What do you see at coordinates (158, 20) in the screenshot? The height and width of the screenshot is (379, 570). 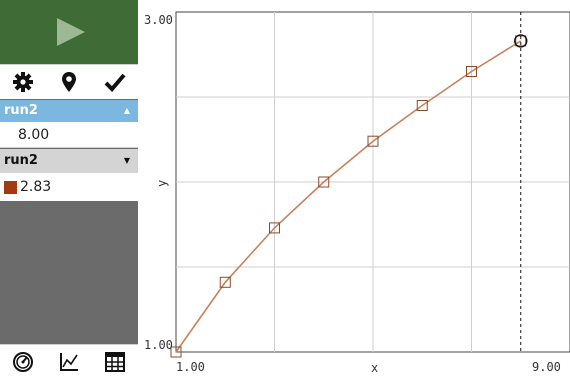 I see `y-max-tick-label: 3.00` at bounding box center [158, 20].